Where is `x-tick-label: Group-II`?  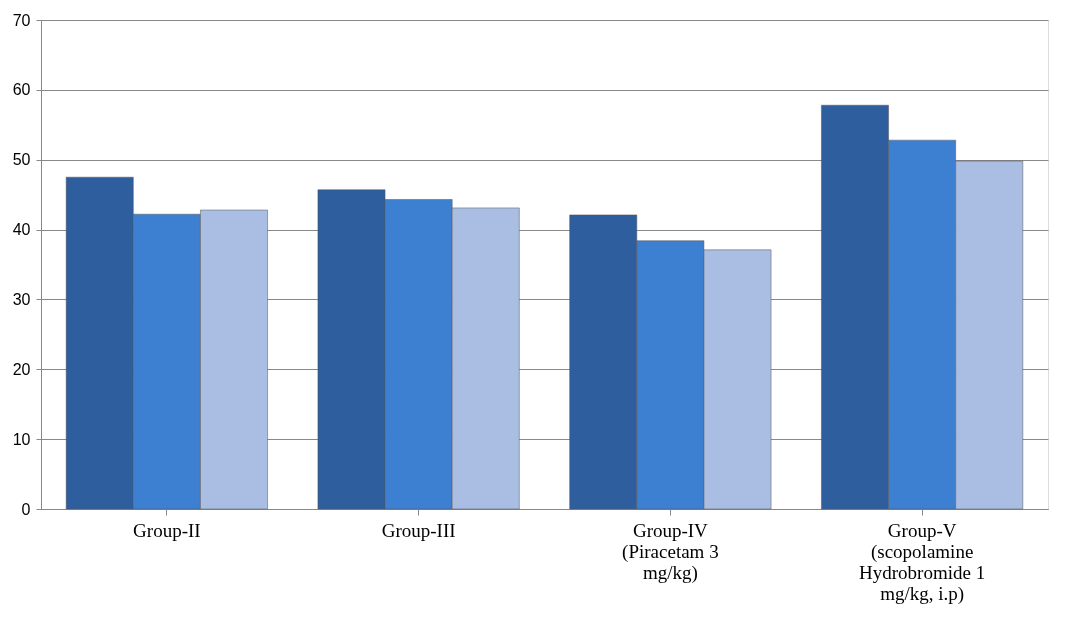 x-tick-label: Group-II is located at coordinates (167, 530).